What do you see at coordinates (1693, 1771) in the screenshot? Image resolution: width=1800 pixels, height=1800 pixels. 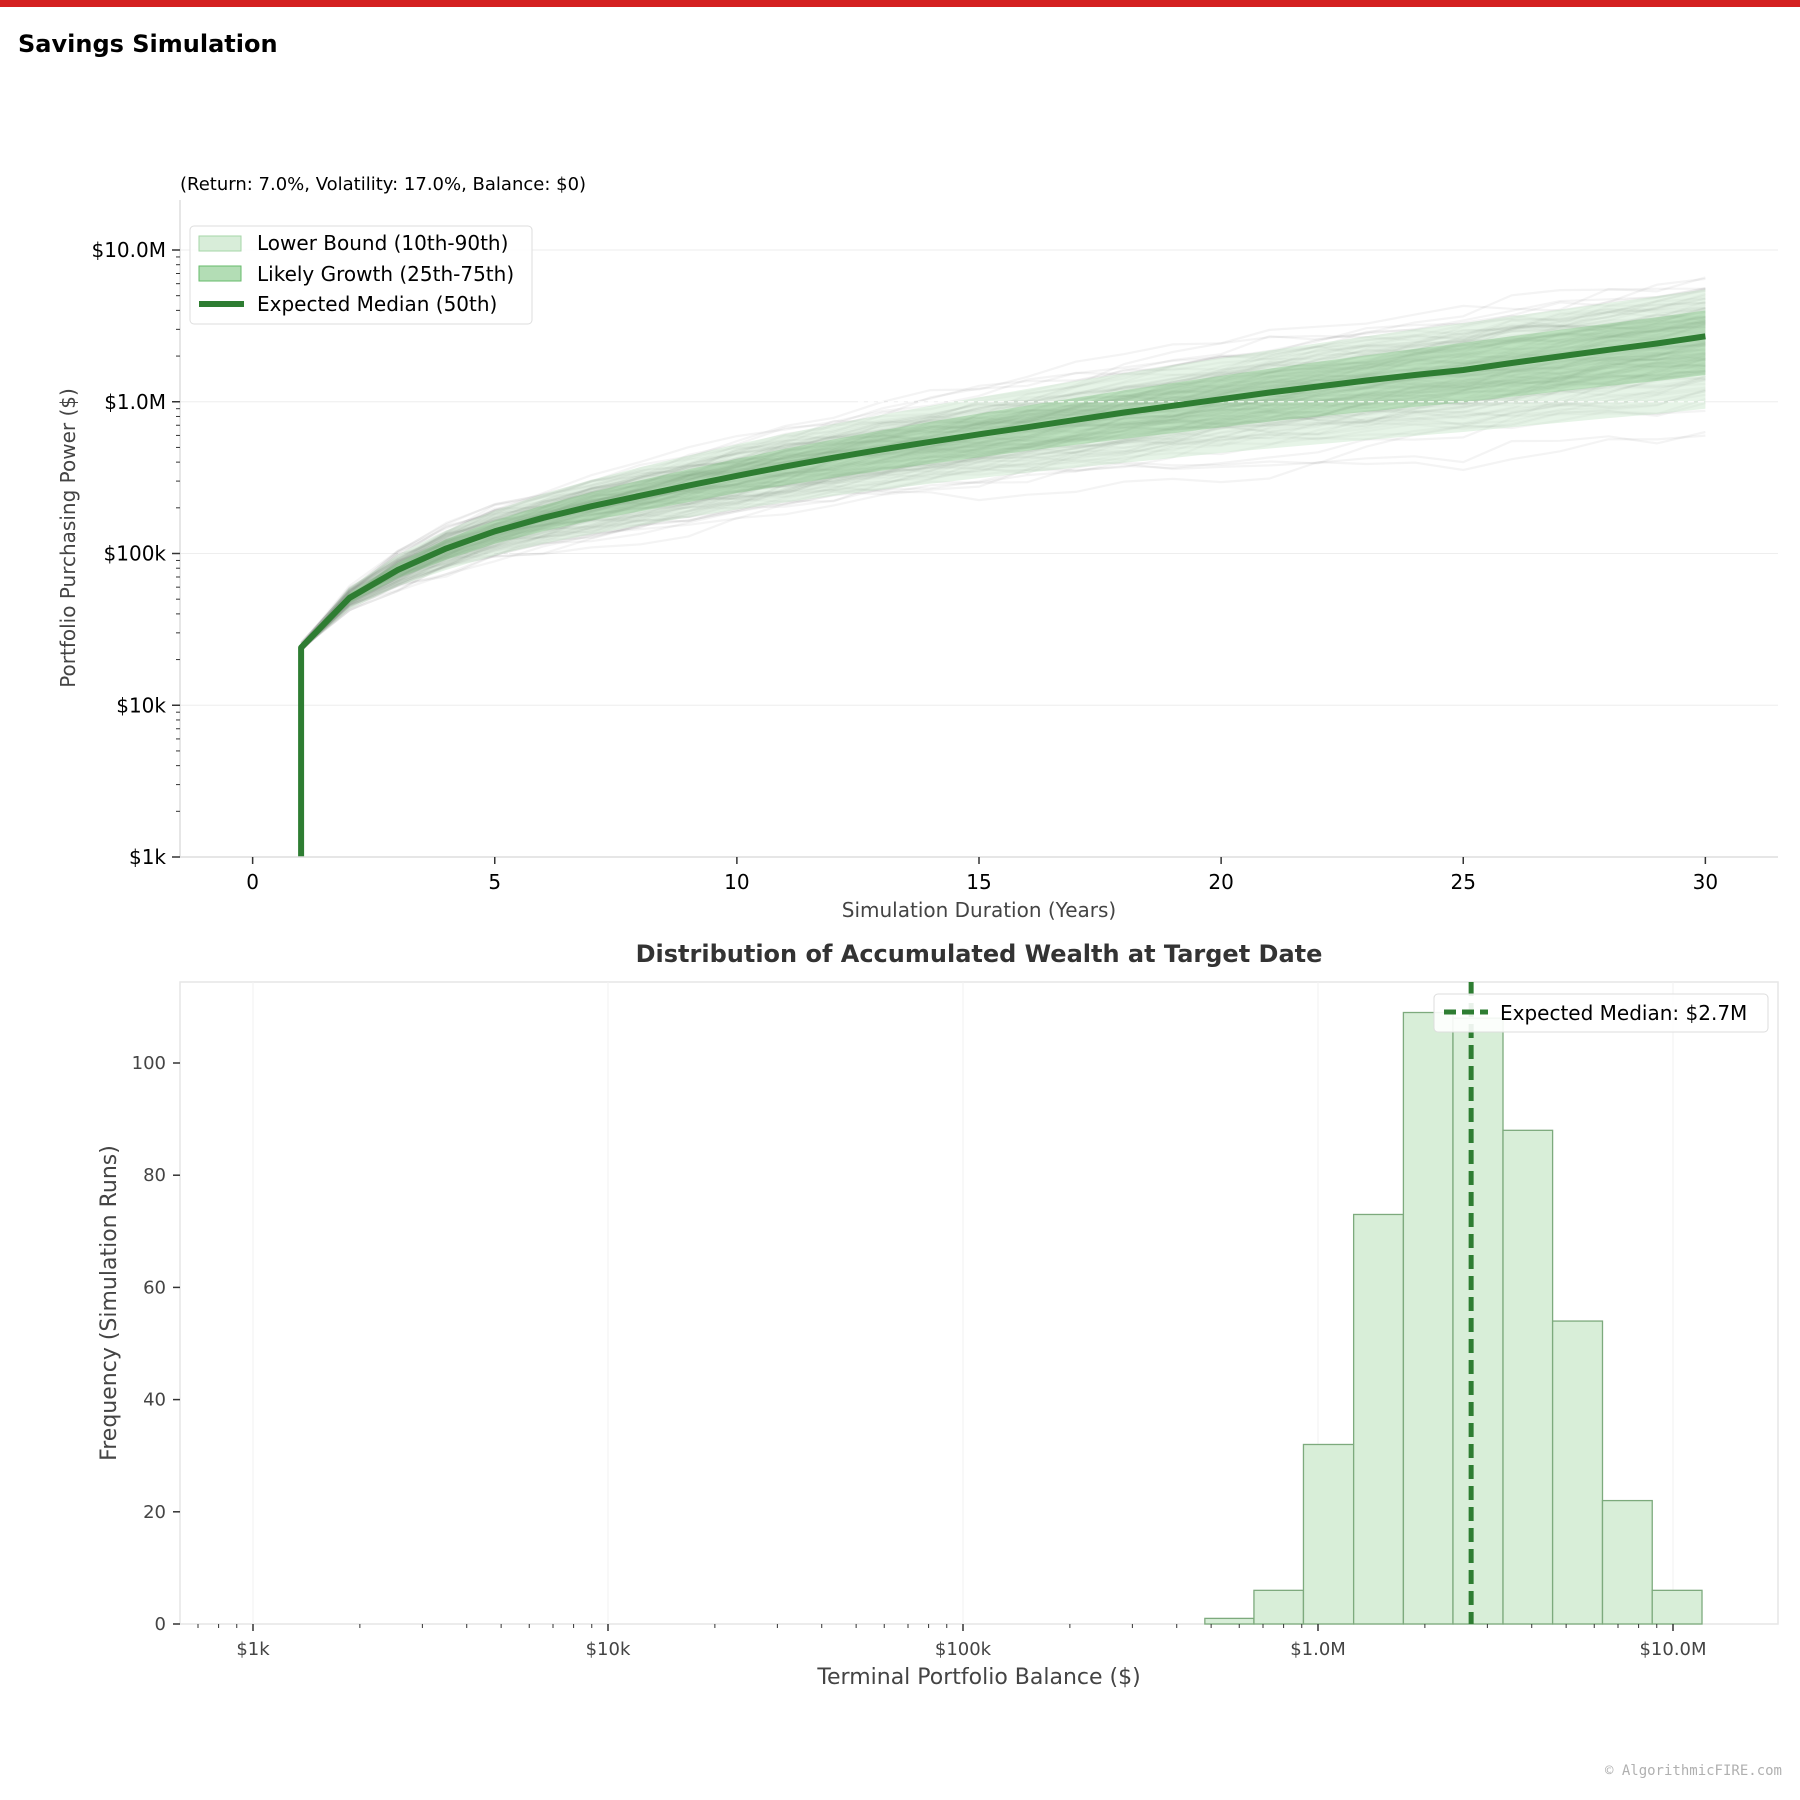 I see `watermark: © AlgorithmicFIRE.com` at bounding box center [1693, 1771].